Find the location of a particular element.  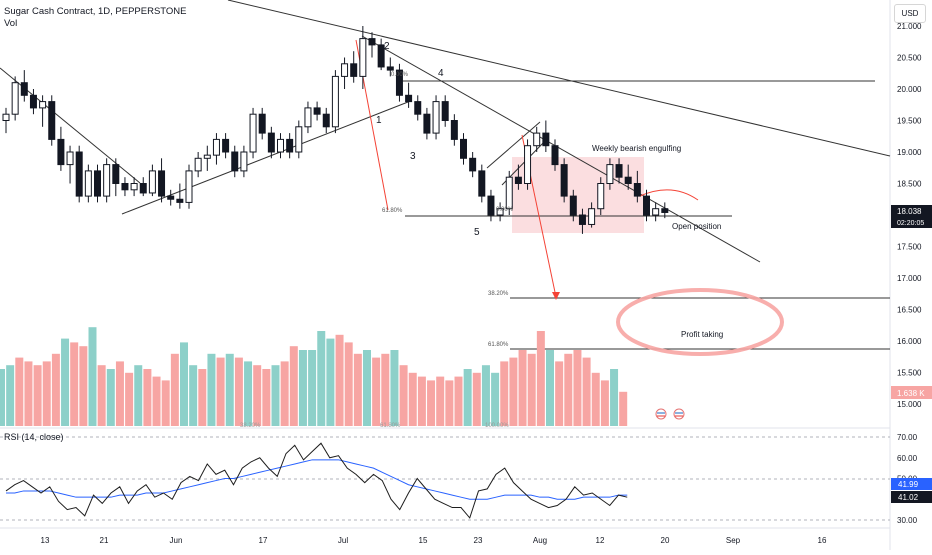

time-tick-label: 13 is located at coordinates (45, 540).